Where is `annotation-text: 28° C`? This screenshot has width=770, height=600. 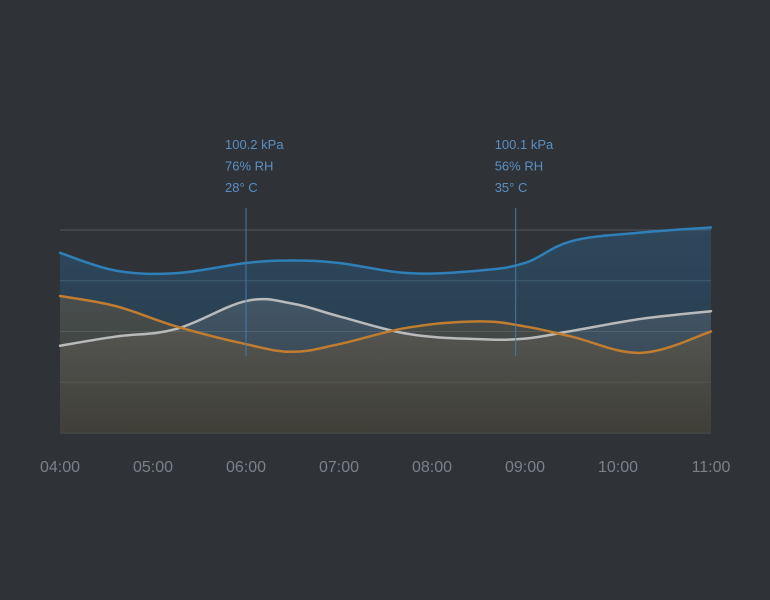
annotation-text: 28° C is located at coordinates (241, 187).